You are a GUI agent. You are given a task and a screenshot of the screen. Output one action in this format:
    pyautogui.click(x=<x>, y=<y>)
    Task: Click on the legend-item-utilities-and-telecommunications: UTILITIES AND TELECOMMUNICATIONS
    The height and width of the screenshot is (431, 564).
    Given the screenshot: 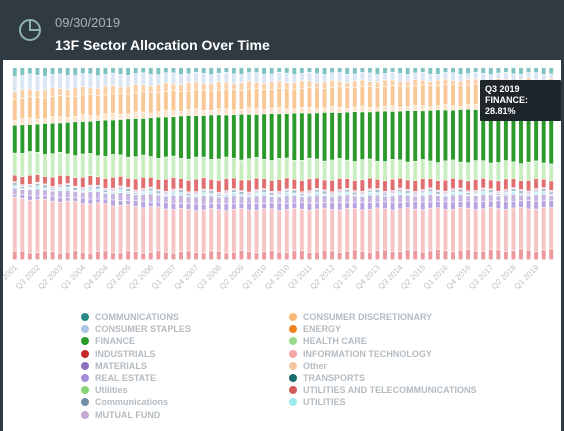 What is the action you would take?
    pyautogui.click(x=389, y=390)
    